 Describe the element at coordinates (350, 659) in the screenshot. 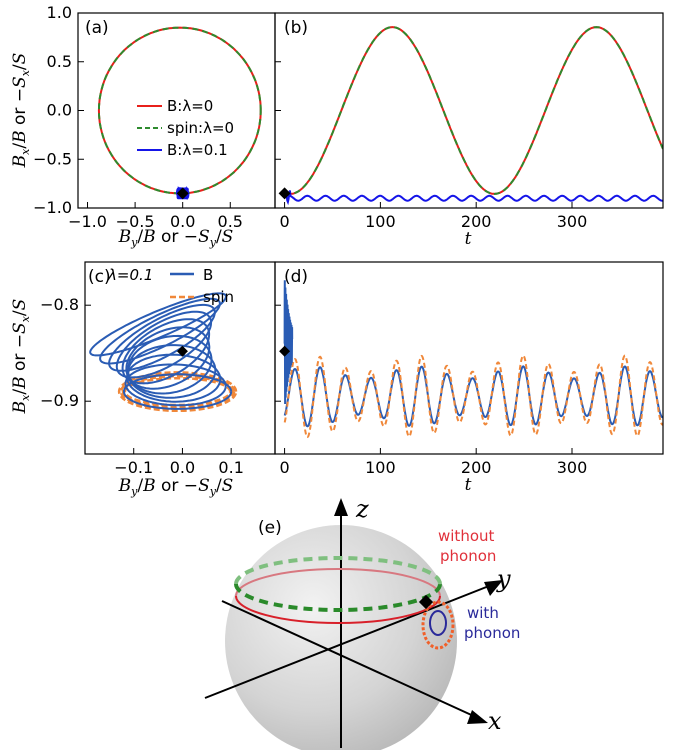

I see `x-axis` at that location.